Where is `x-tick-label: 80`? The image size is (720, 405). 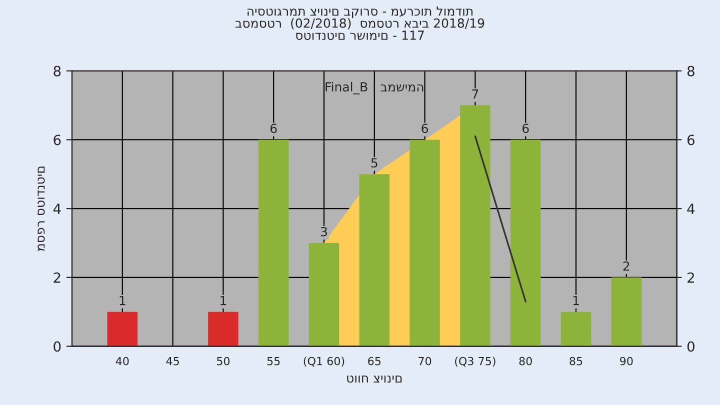
x-tick-label: 80 is located at coordinates (525, 361).